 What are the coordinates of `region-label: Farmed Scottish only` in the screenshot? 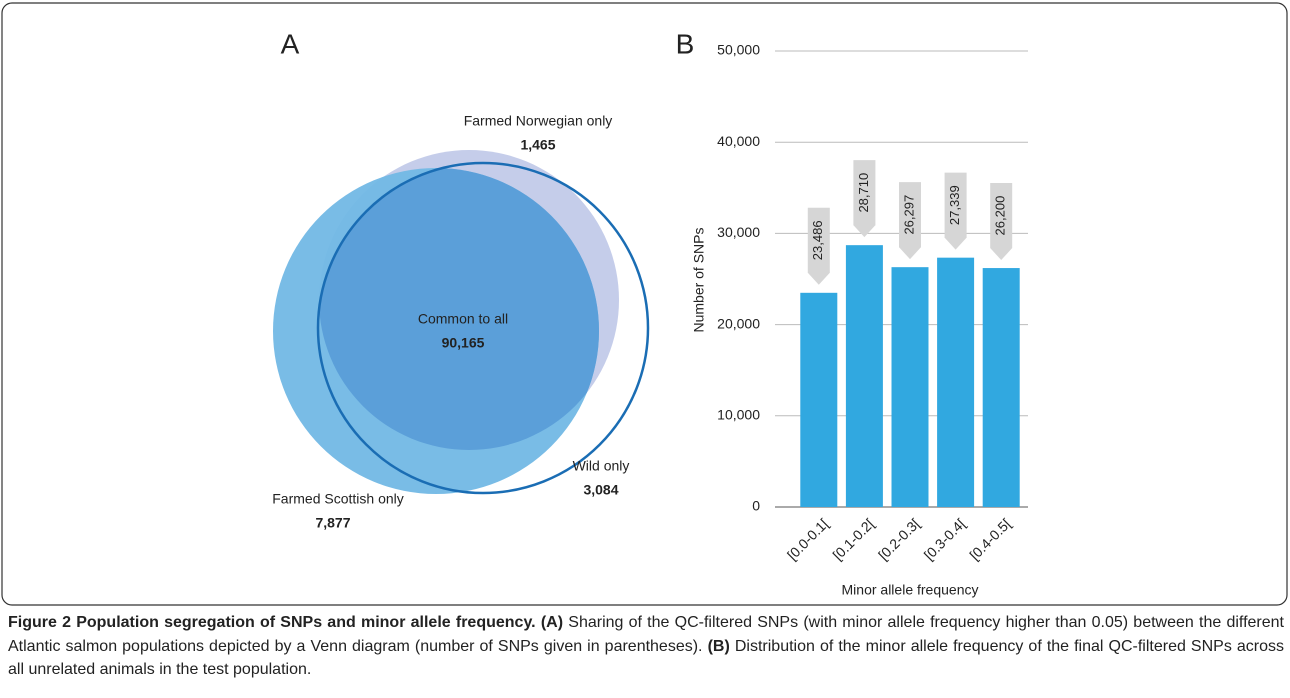 It's located at (338, 499).